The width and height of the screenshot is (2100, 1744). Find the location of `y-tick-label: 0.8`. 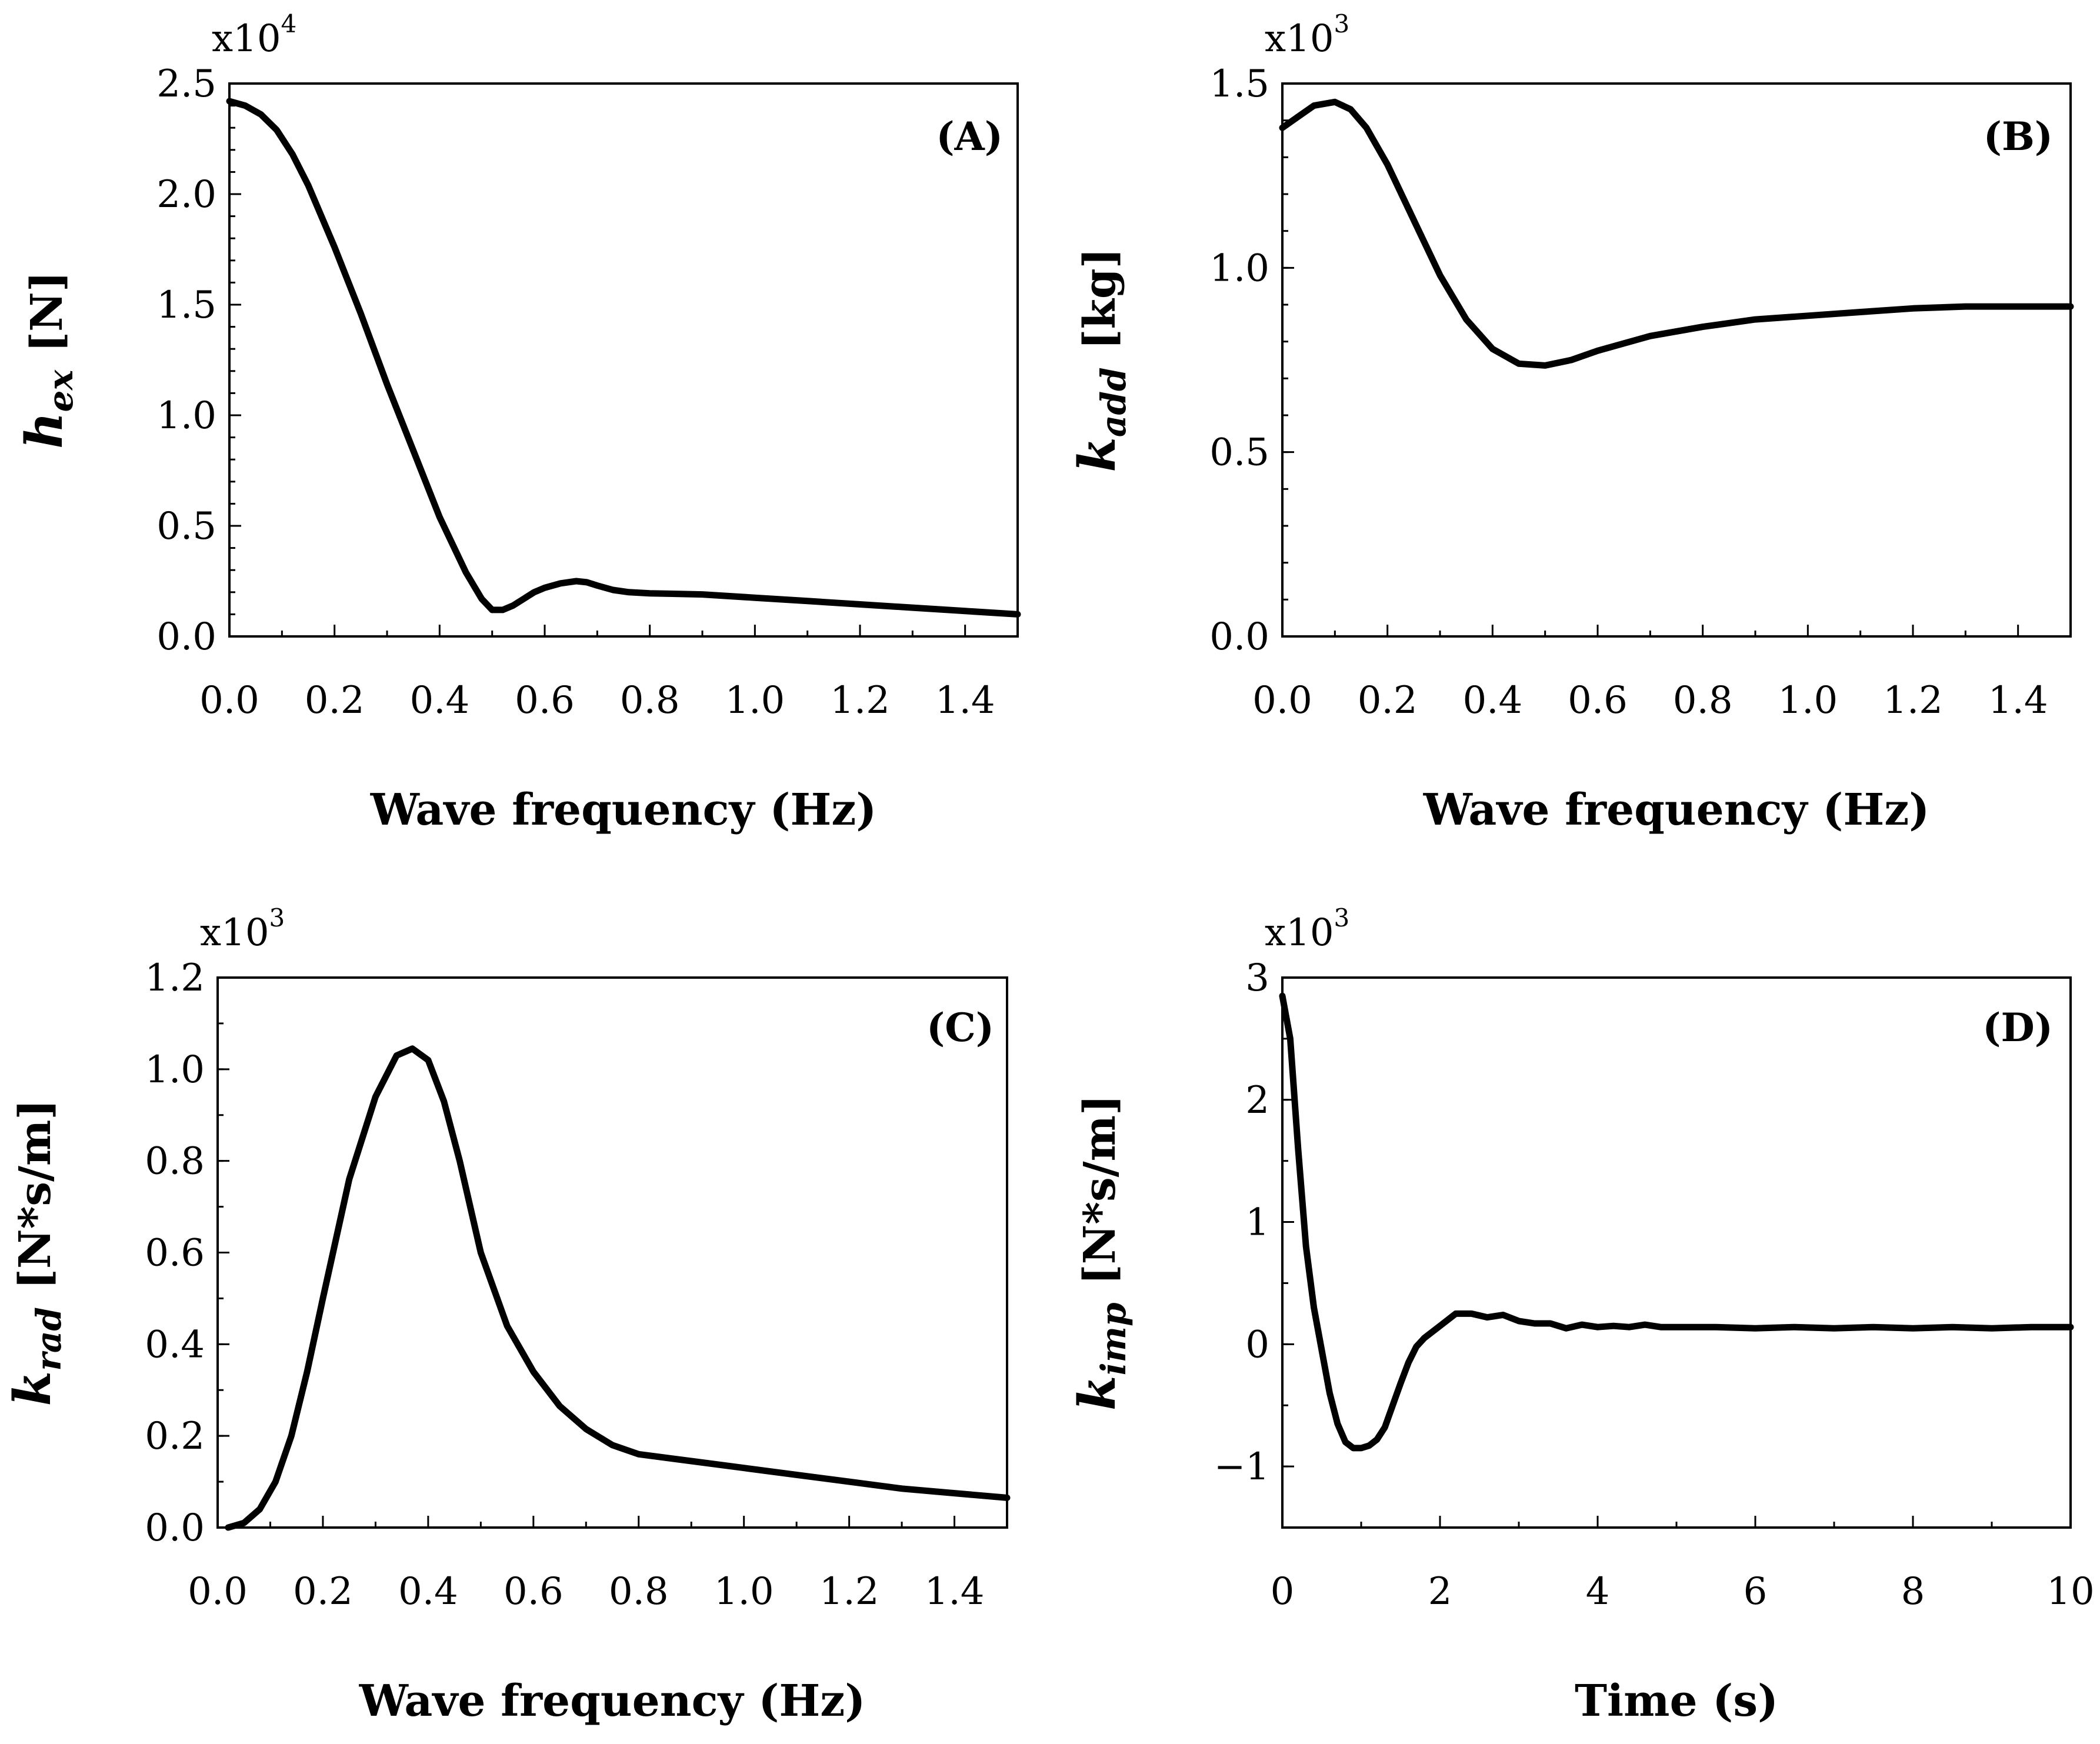

y-tick-label: 0.8 is located at coordinates (175, 1161).